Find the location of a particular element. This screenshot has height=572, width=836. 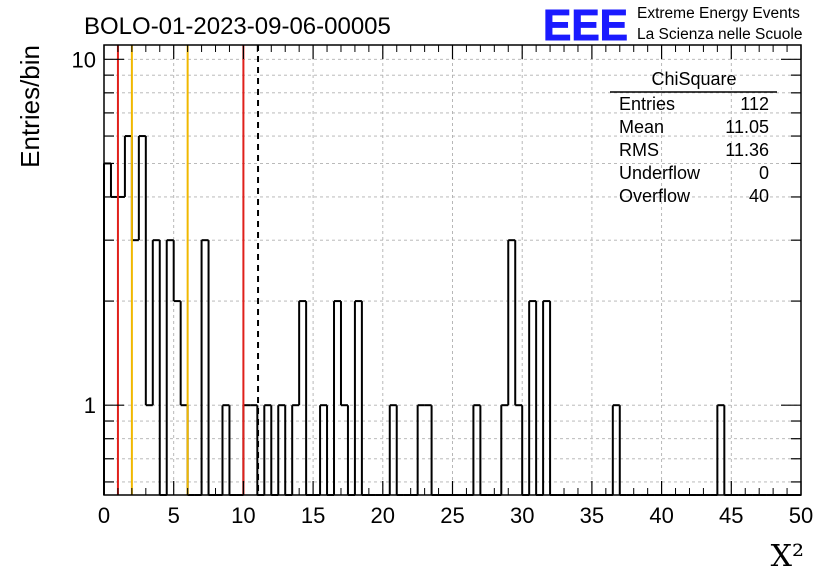

stats-row-value: 112 is located at coordinates (754, 104).